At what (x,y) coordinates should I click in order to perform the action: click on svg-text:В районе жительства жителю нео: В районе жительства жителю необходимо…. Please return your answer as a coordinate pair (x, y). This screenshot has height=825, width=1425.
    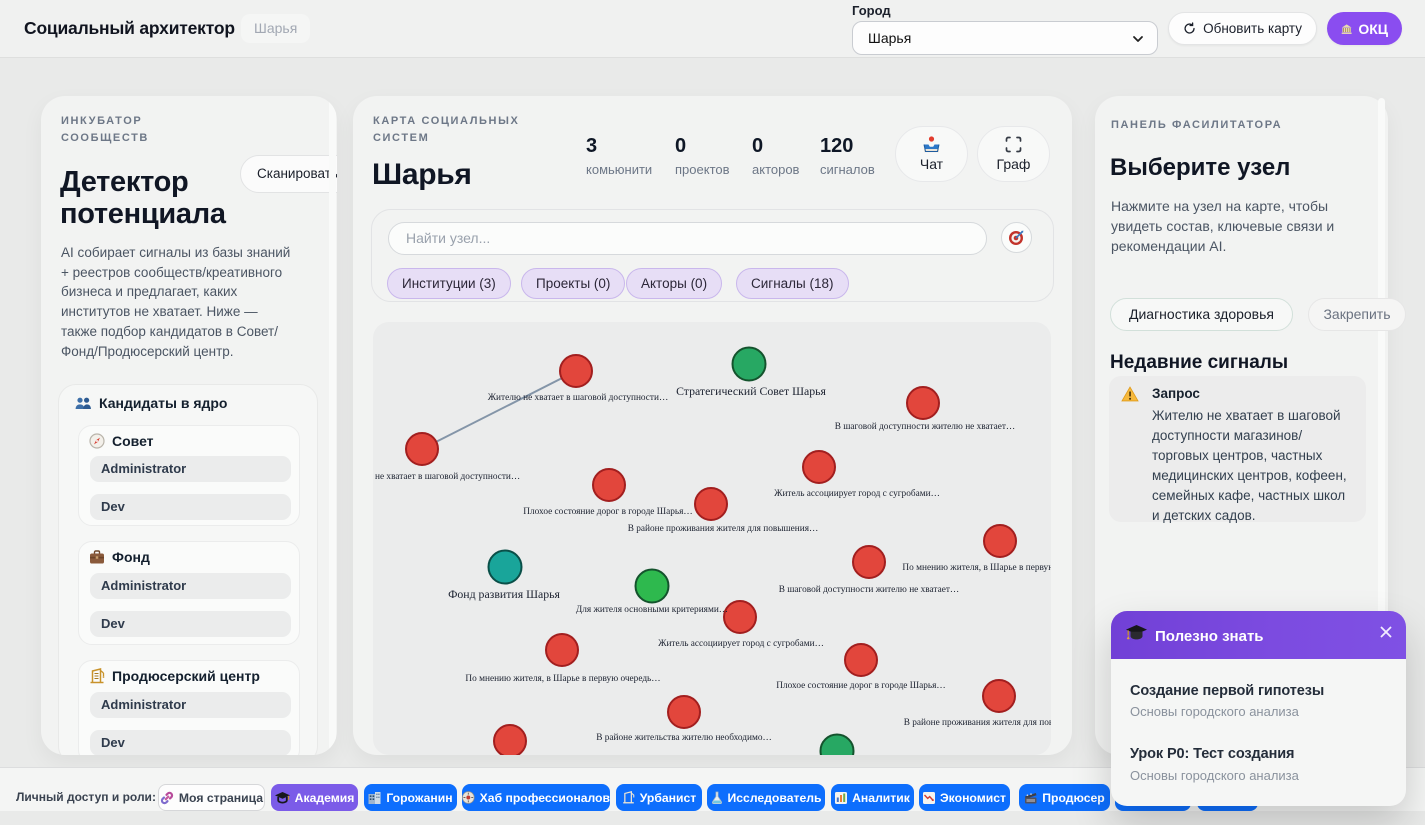
    Looking at the image, I should click on (684, 737).